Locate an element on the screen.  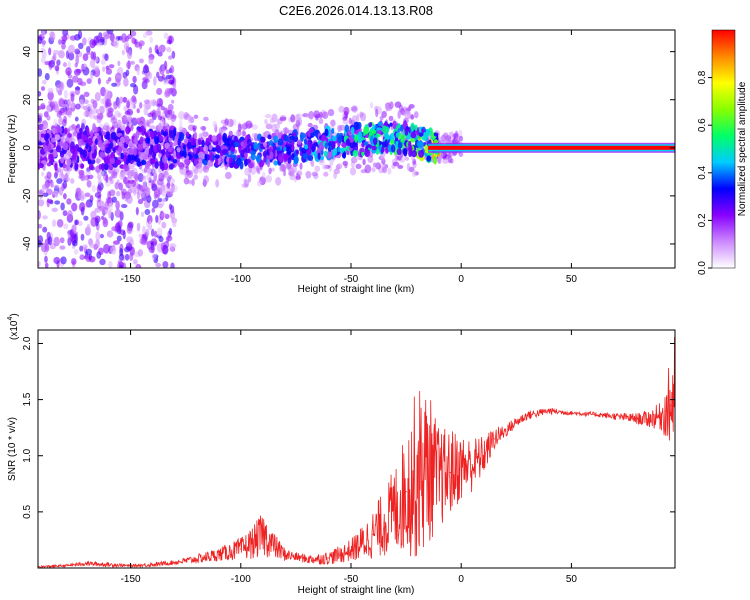
spectrogram-ytick-label: 0 is located at coordinates (27, 148).